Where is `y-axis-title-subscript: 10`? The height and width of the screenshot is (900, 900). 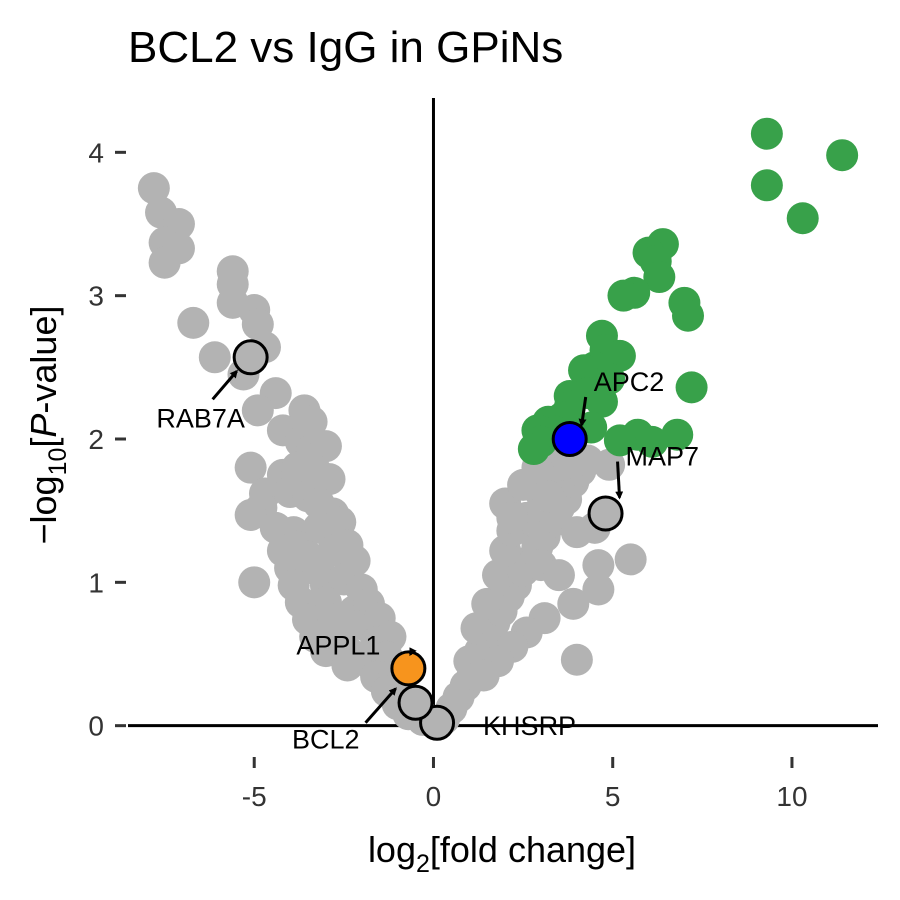 y-axis-title-subscript: 10 is located at coordinates (58, 462).